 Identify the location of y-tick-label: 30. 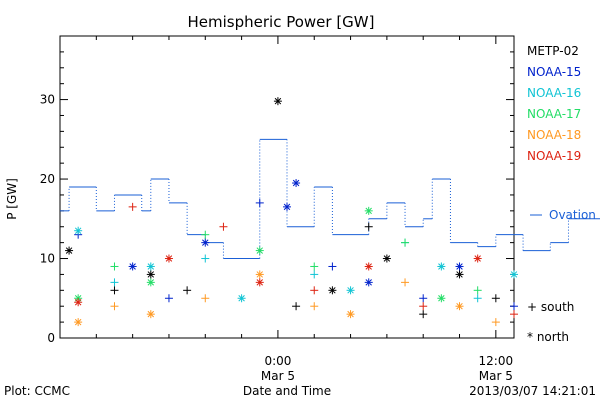
(47, 100).